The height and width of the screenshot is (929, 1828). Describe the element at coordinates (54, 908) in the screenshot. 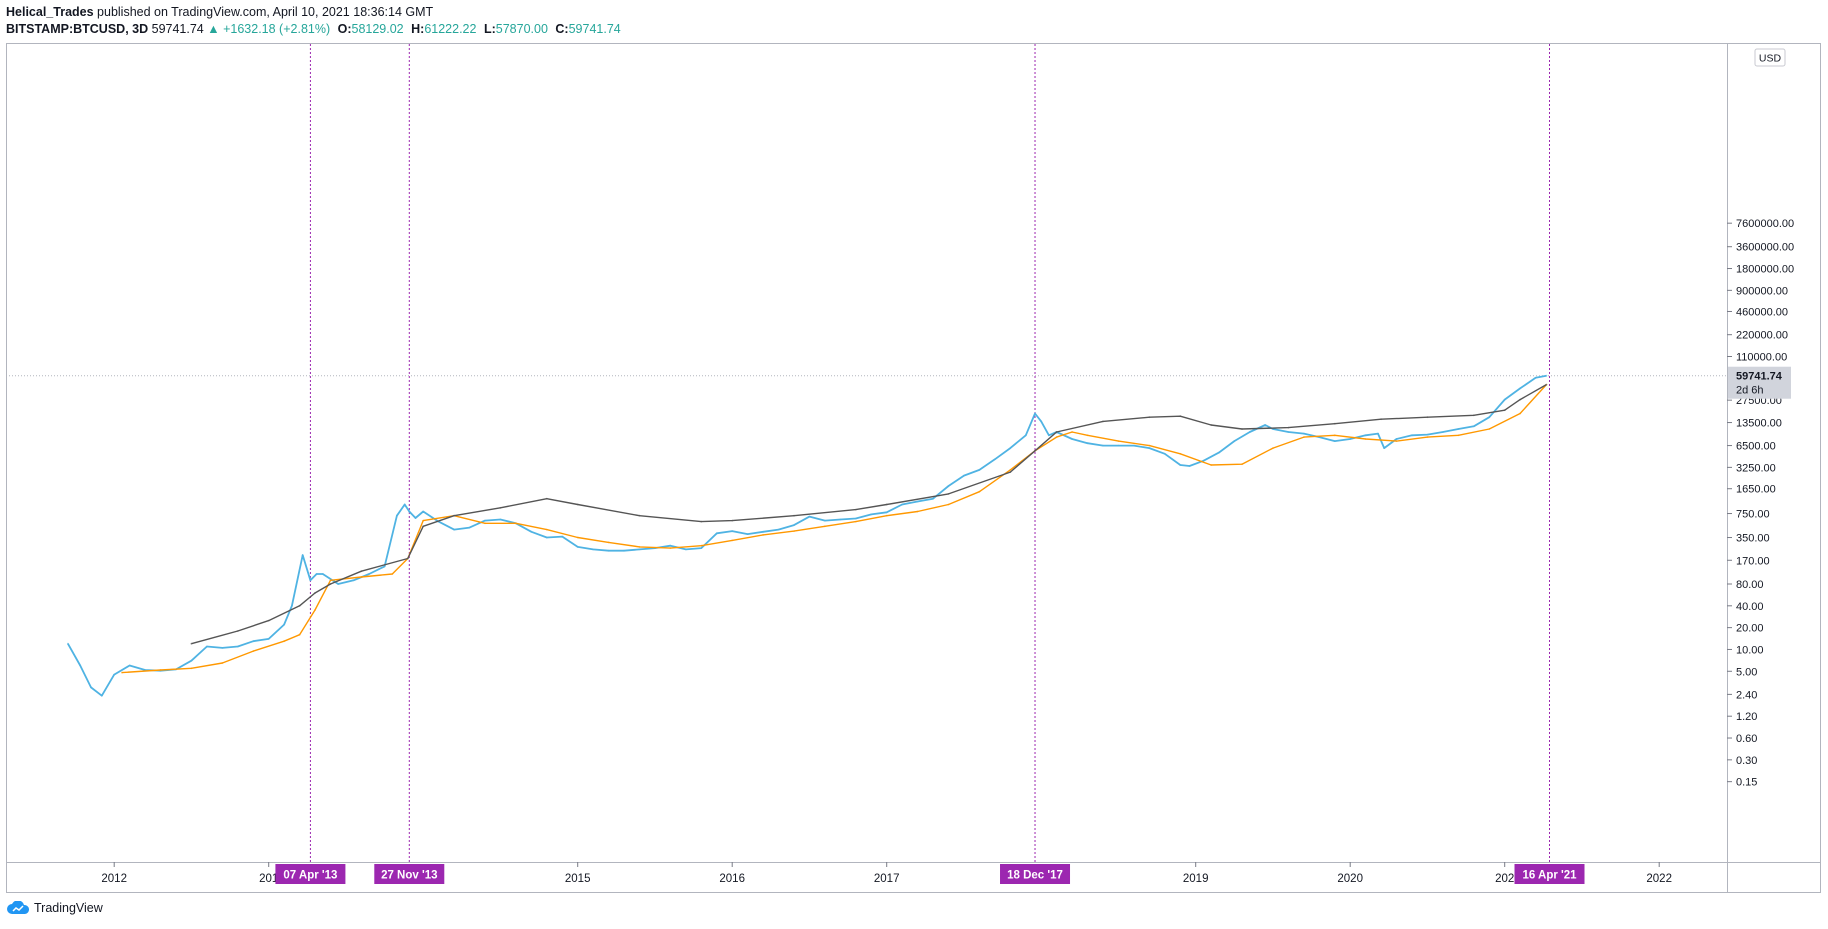

I see `tradingview-footer: TradingView` at that location.